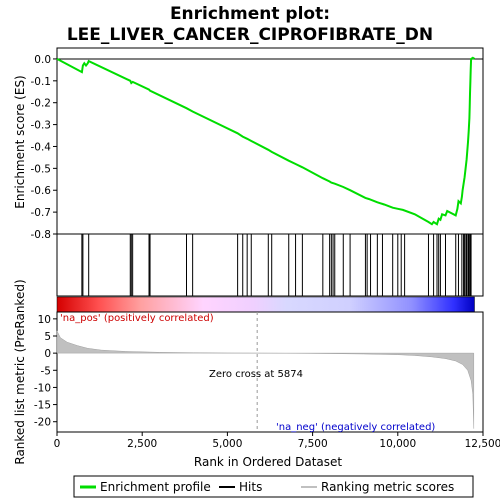  What do you see at coordinates (41, 104) in the screenshot?
I see `es-y-tick-label: -0.2` at bounding box center [41, 104].